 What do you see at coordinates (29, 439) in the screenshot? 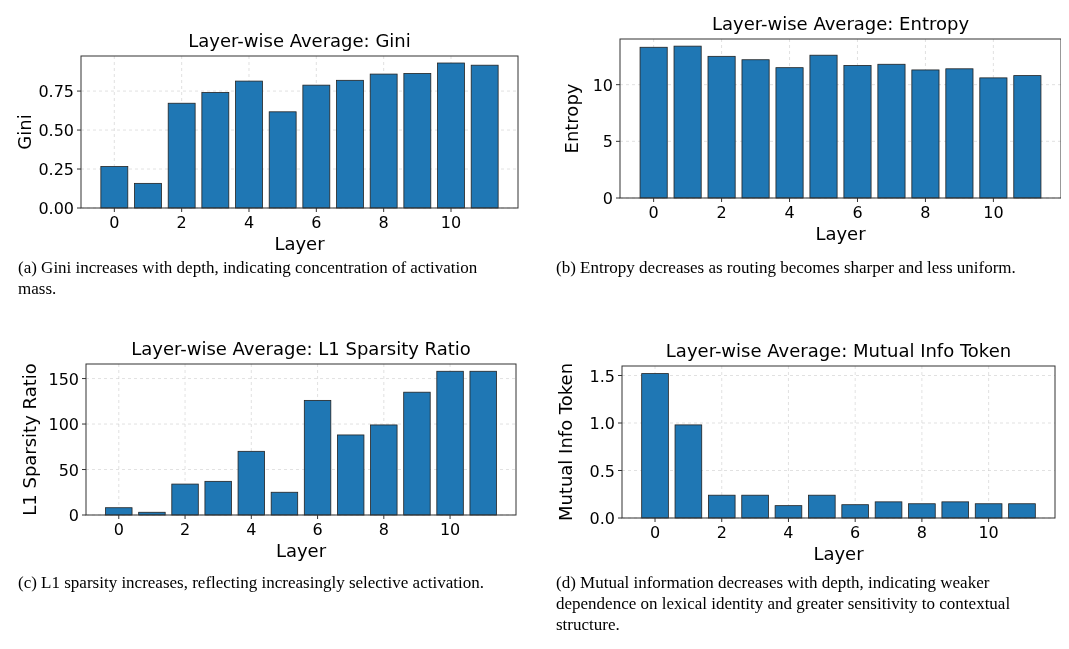
I see `y-axis-title: L1 Sparsity Ratio` at bounding box center [29, 439].